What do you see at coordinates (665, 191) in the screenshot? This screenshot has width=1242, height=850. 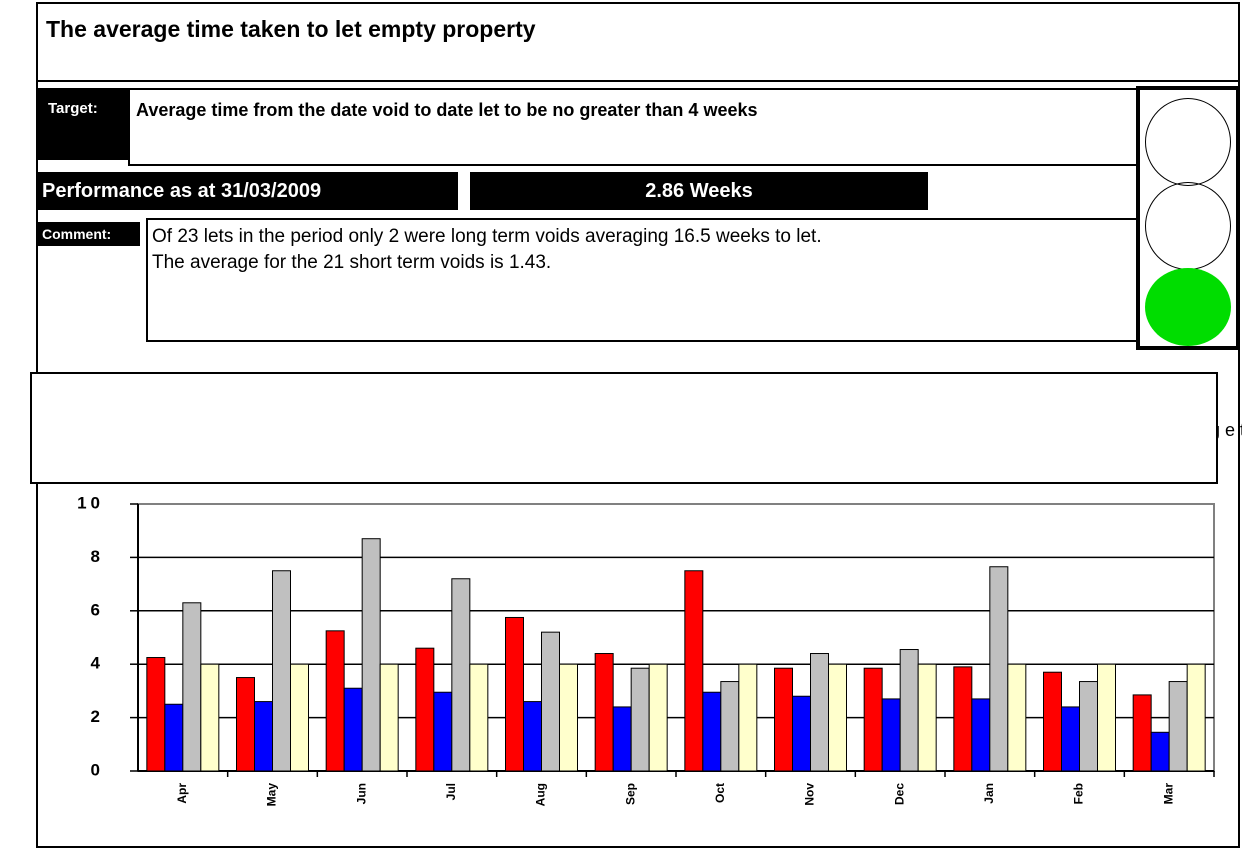 I see `value: 2.86` at bounding box center [665, 191].